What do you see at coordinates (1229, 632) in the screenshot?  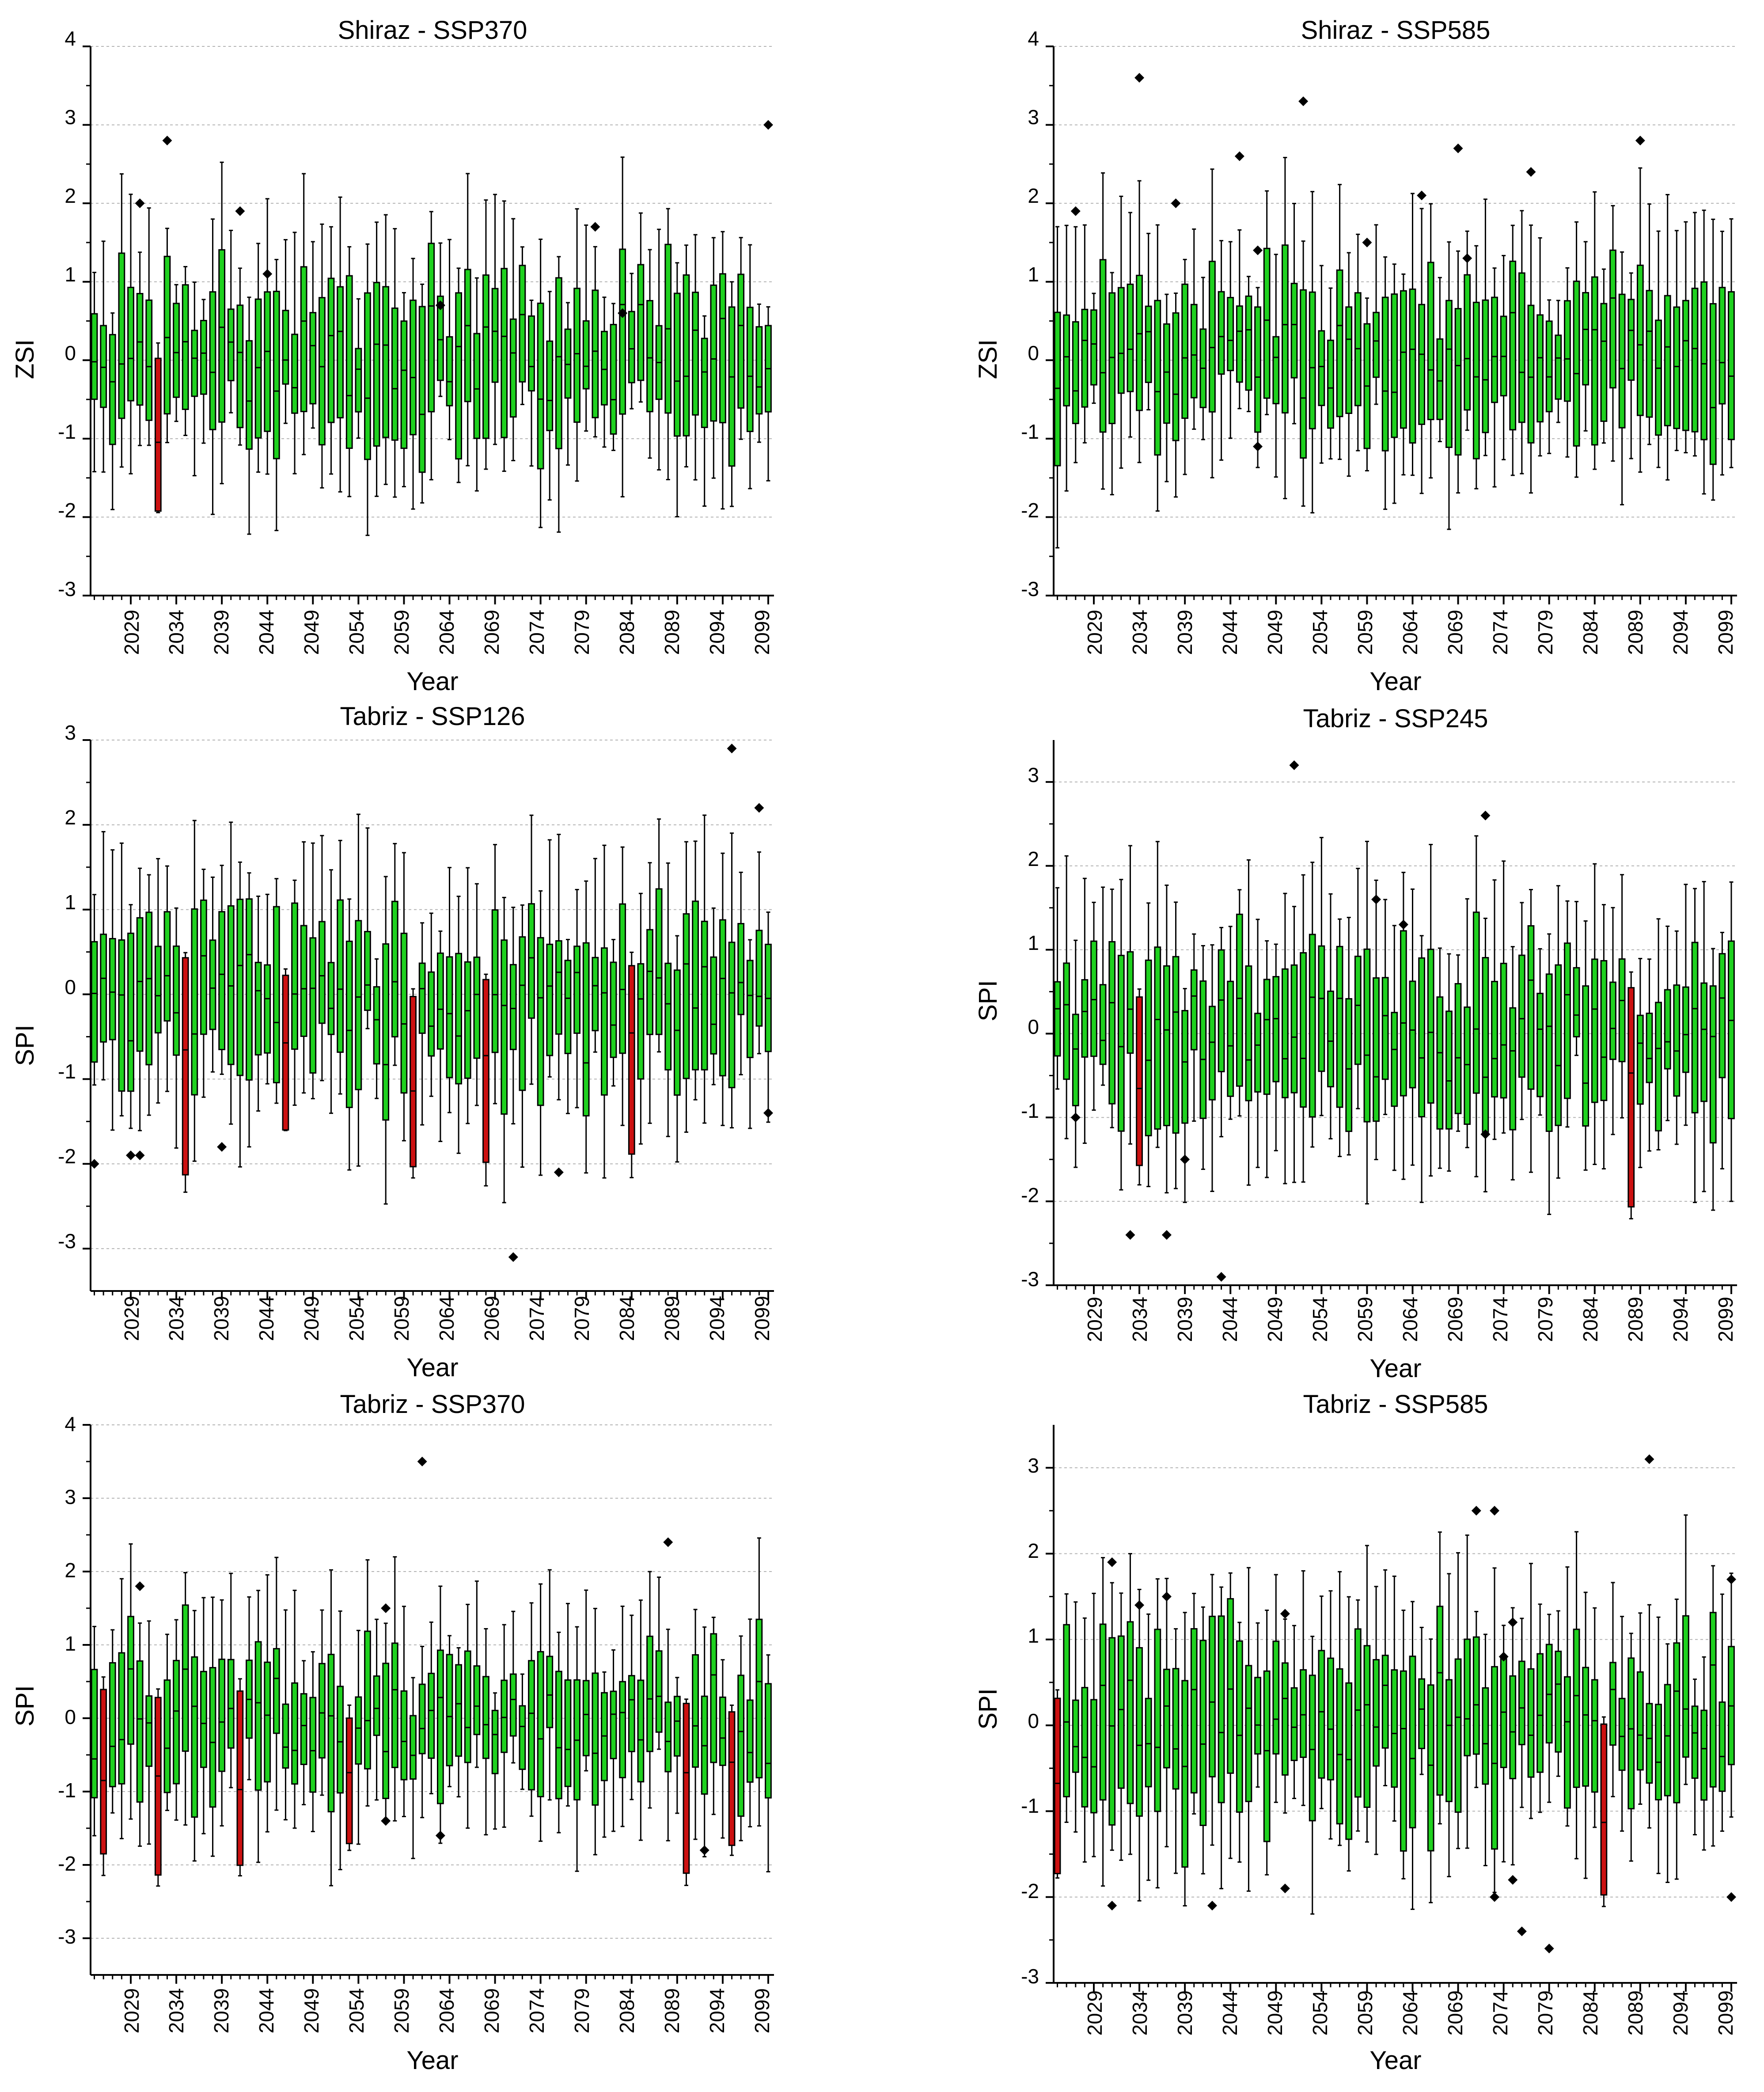 I see `x-tick-label: 2044` at bounding box center [1229, 632].